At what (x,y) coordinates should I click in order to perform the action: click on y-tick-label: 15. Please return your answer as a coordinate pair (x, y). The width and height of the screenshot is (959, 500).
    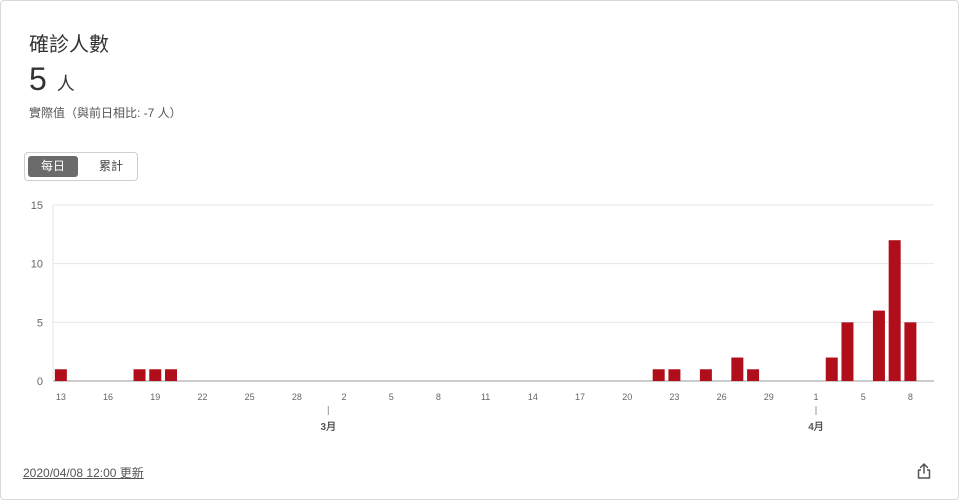
    Looking at the image, I should click on (37, 206).